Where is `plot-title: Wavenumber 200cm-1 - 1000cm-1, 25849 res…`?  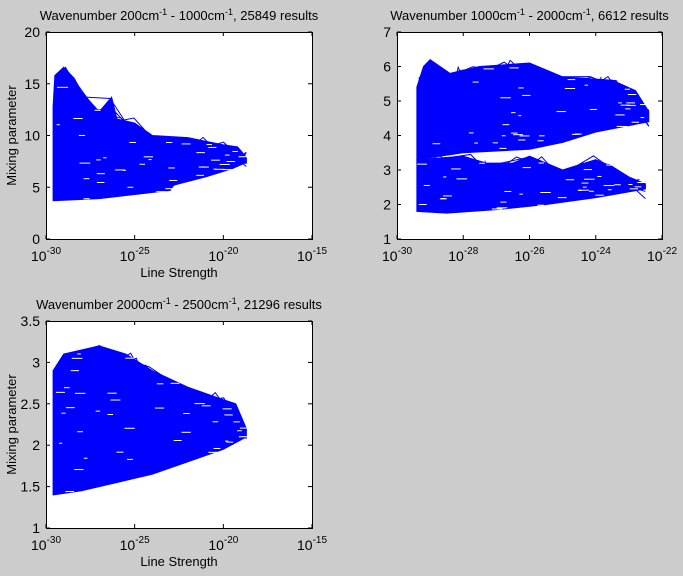 plot-title: Wavenumber 200cm-1 - 1000cm-1, 25849 res… is located at coordinates (179, 15).